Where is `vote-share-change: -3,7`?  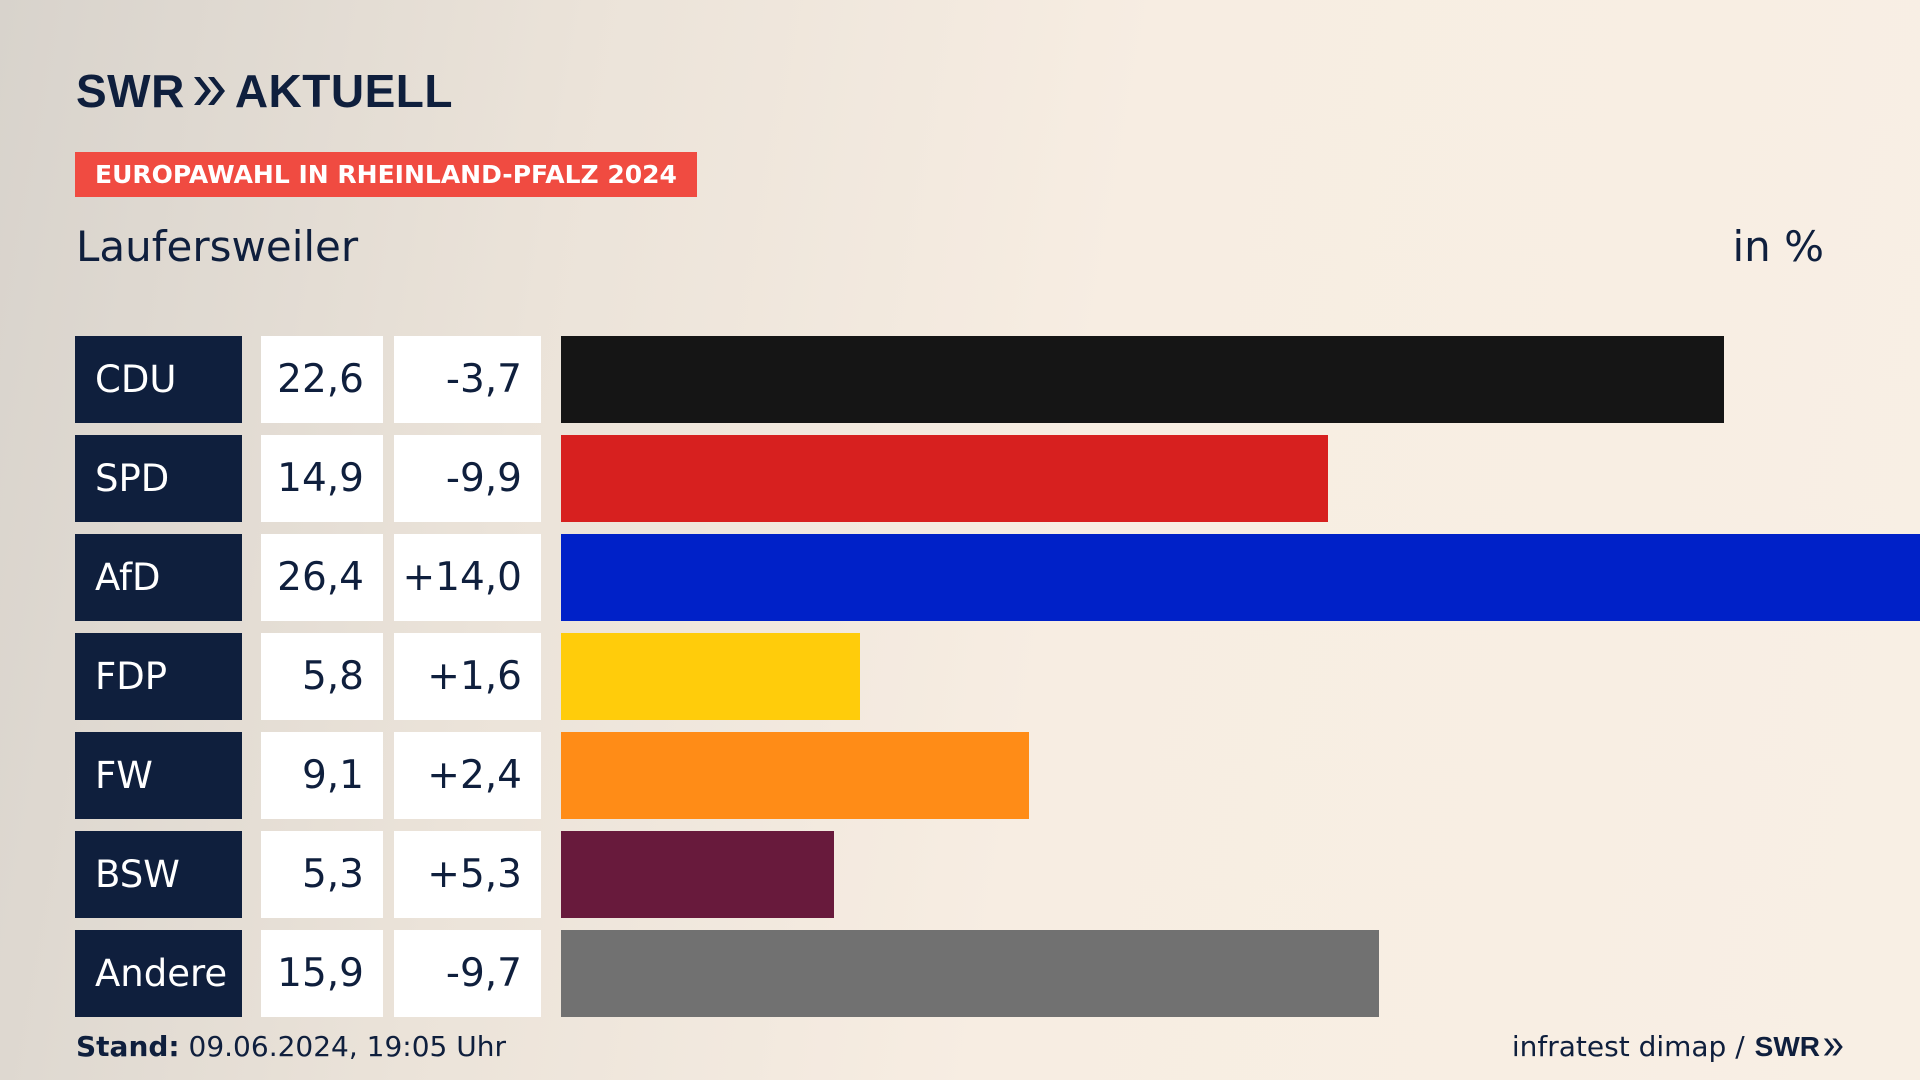
vote-share-change: -3,7 is located at coordinates (467, 379).